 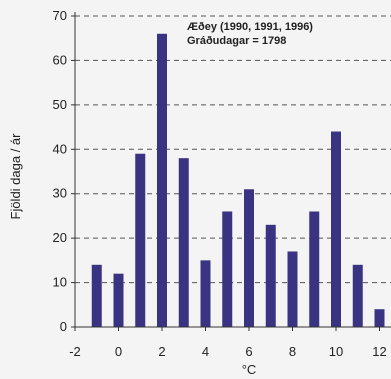 What do you see at coordinates (60, 15) in the screenshot?
I see `y-tick-label: 70` at bounding box center [60, 15].